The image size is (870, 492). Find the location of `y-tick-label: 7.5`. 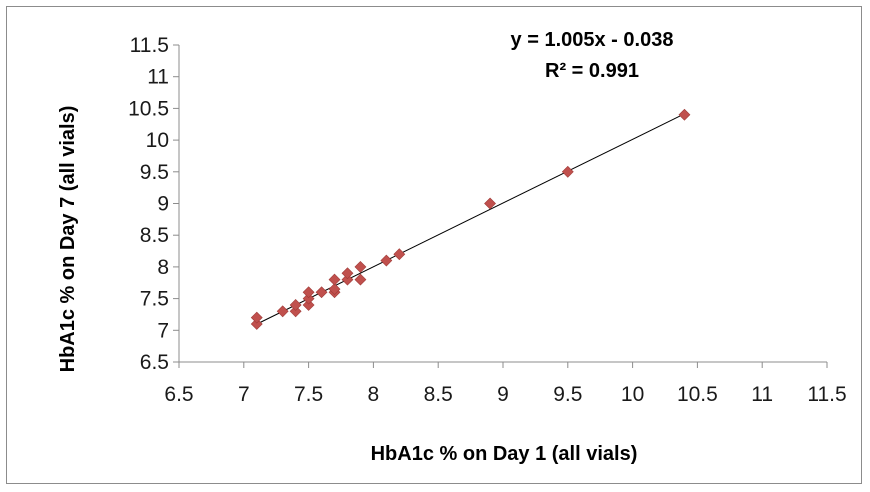

y-tick-label: 7.5 is located at coordinates (154, 299).